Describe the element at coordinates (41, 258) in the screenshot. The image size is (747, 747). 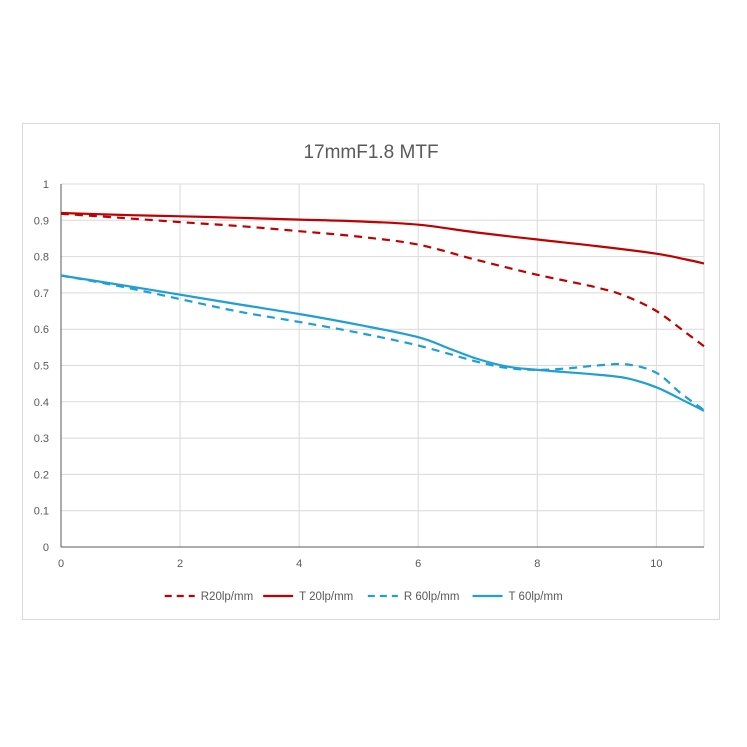
I see `y-tick-label: 0.8` at that location.